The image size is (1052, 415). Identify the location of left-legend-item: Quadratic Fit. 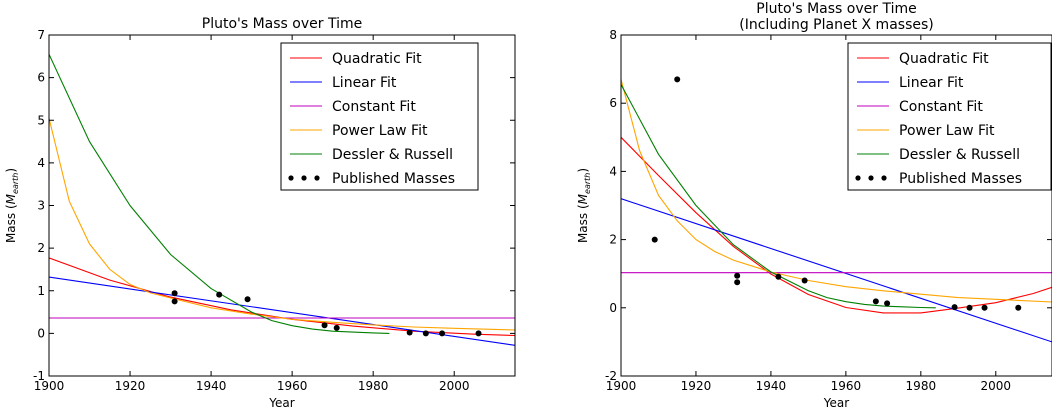
(356, 59).